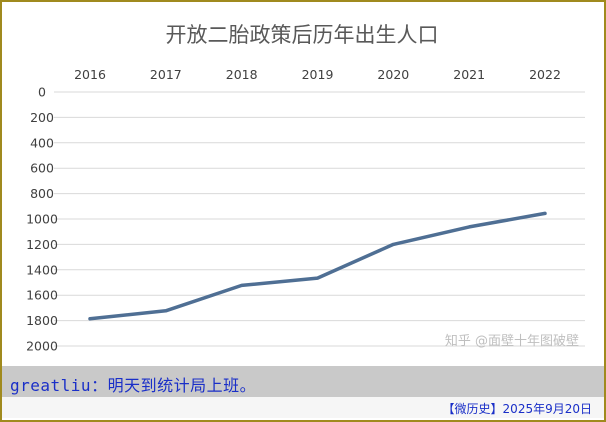 The height and width of the screenshot is (422, 606). Describe the element at coordinates (166, 74) in the screenshot. I see `x-tick-label: 2017` at that location.